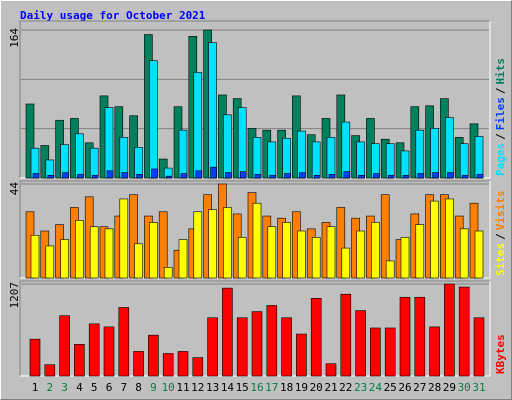 This screenshot has width=512, height=400. Describe the element at coordinates (94, 387) in the screenshot. I see `x-tick-label: 5` at that location.